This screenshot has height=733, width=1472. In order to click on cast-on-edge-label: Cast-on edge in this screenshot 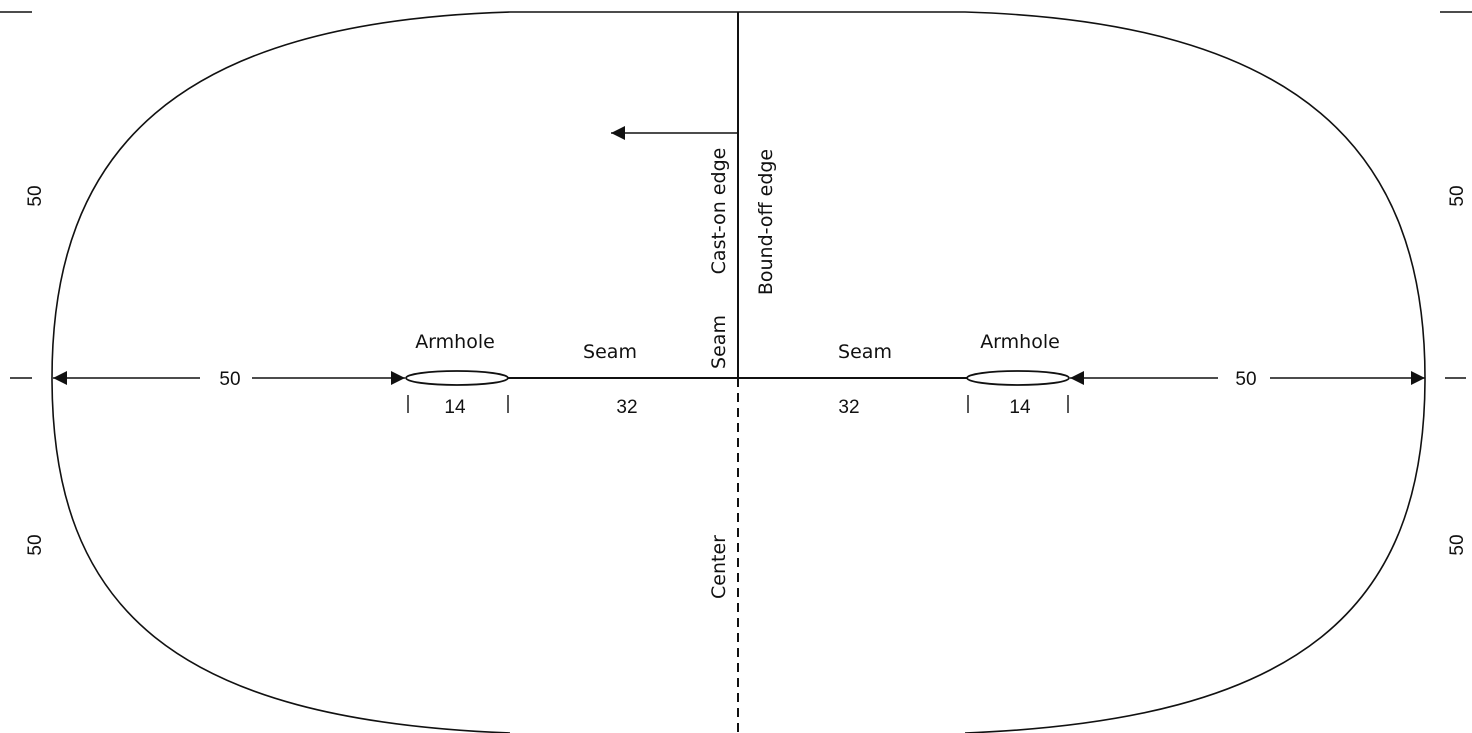, I will do `click(719, 211)`.